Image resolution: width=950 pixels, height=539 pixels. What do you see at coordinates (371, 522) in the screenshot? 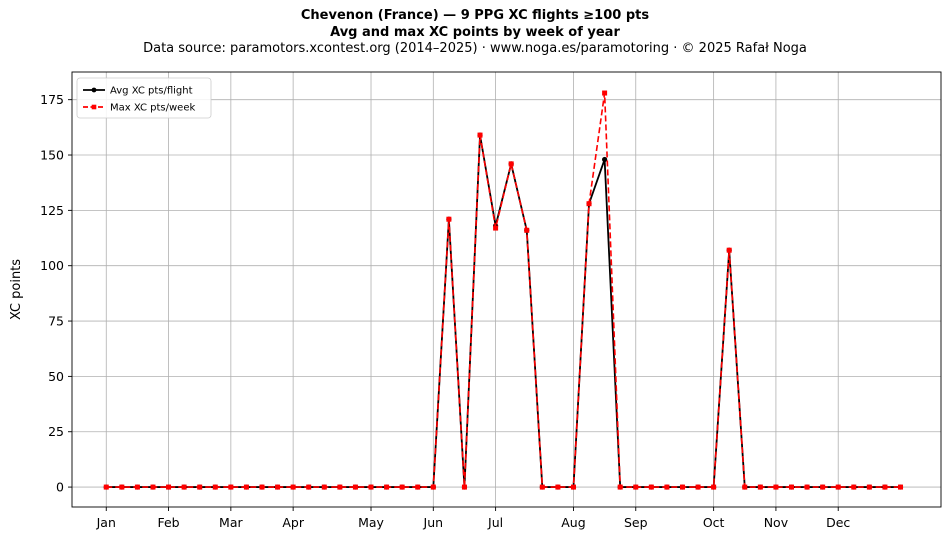
I see `x-tick-label: May` at bounding box center [371, 522].